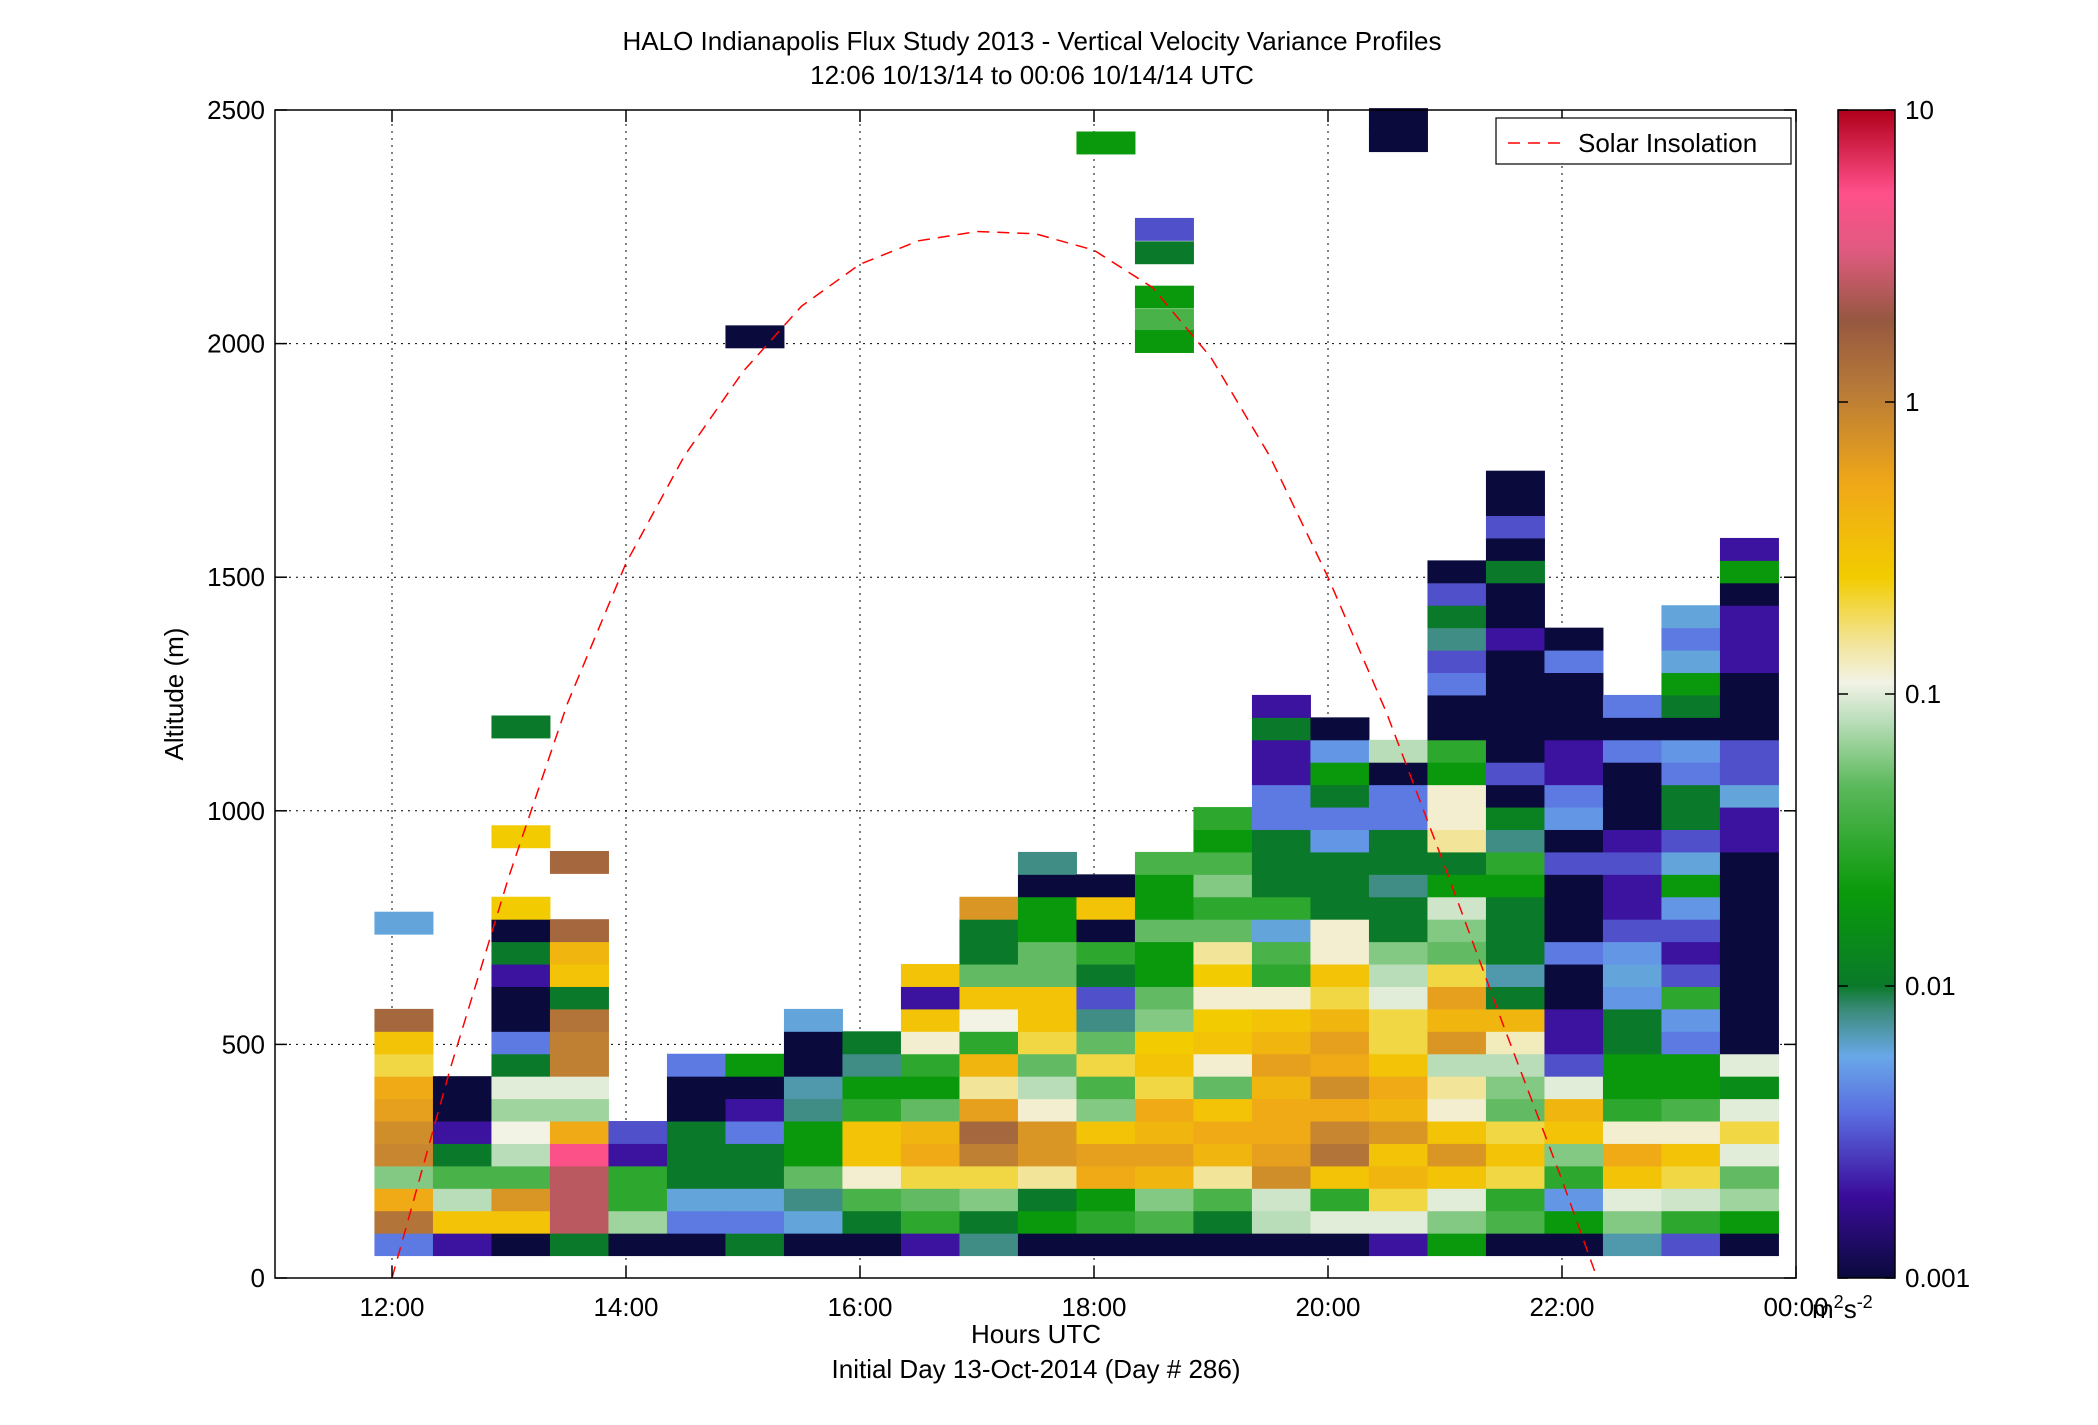  I want to click on colorbar-unit-exp2: -2, so click(1865, 1302).